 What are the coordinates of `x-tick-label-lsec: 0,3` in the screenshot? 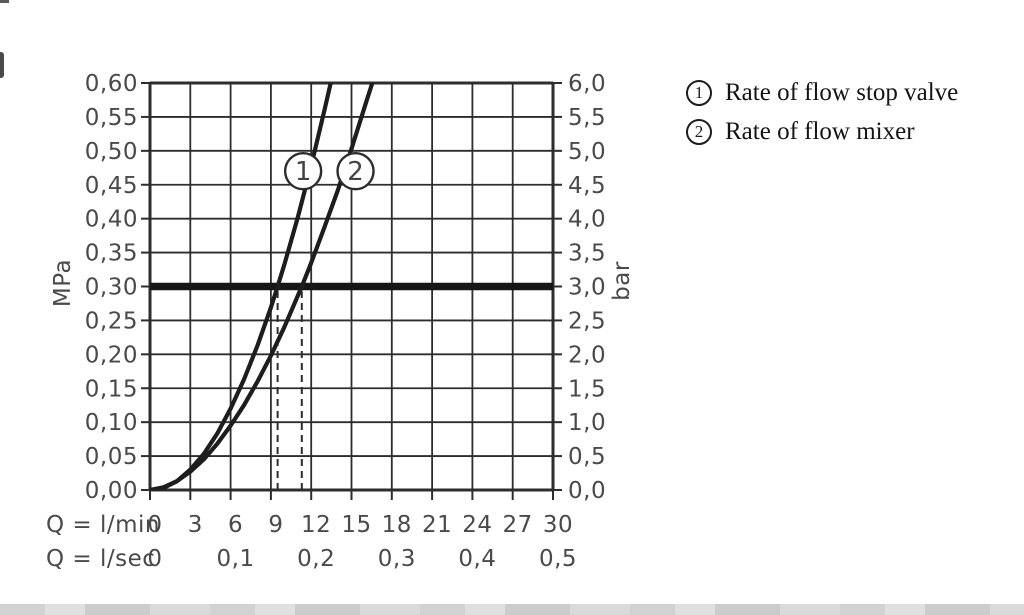 It's located at (397, 559).